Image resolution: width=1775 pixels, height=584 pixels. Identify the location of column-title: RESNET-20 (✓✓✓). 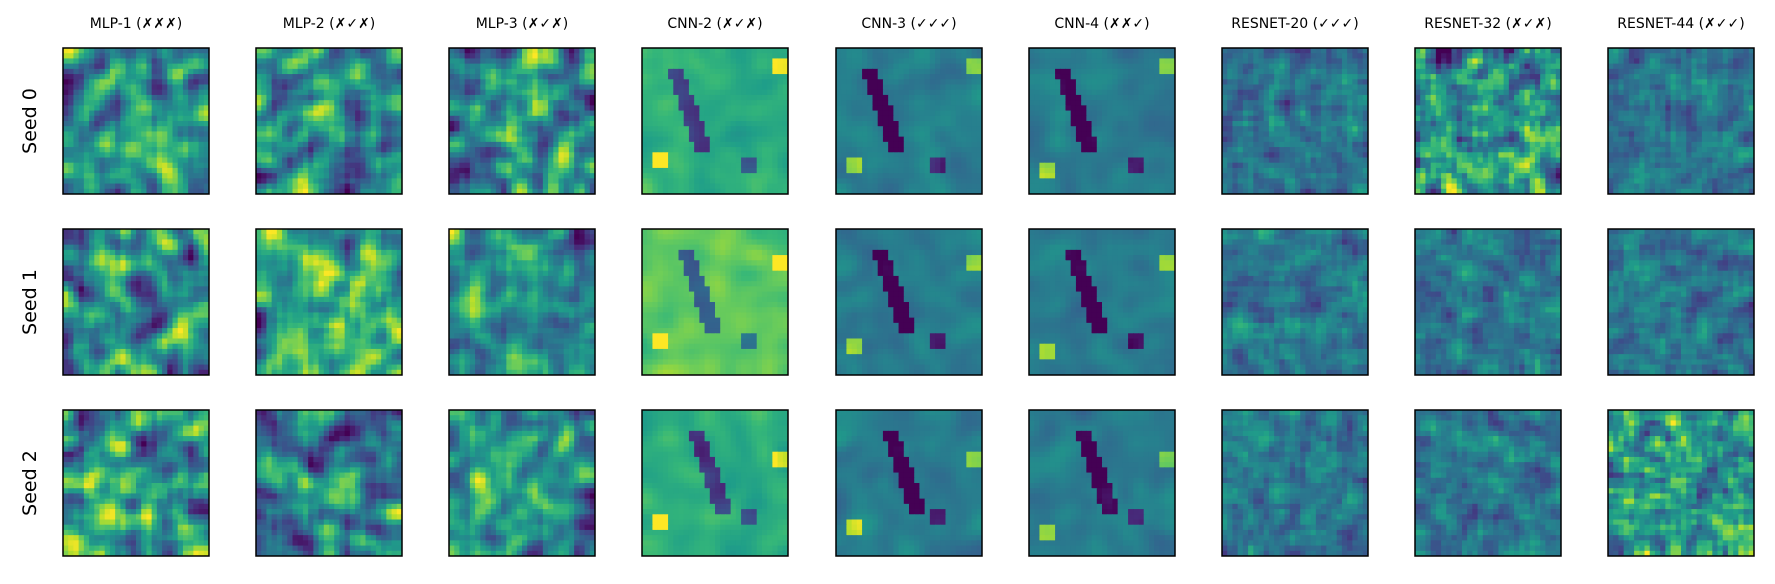
(1294, 24).